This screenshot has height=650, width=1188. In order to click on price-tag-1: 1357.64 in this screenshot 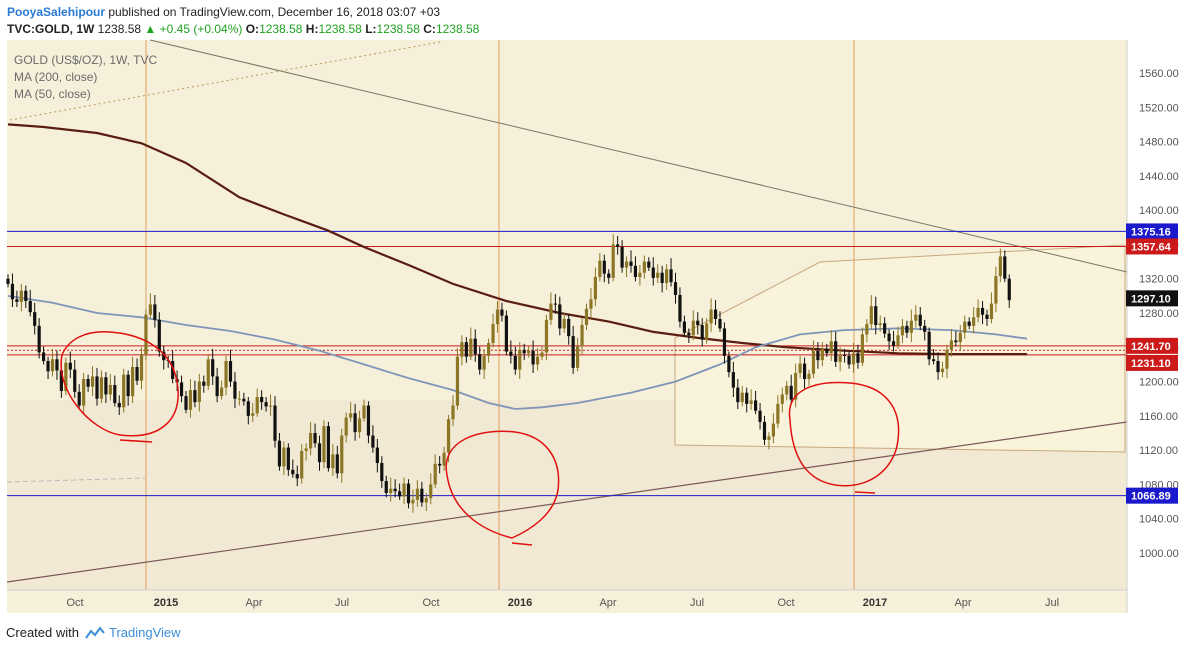, I will do `click(1152, 246)`.